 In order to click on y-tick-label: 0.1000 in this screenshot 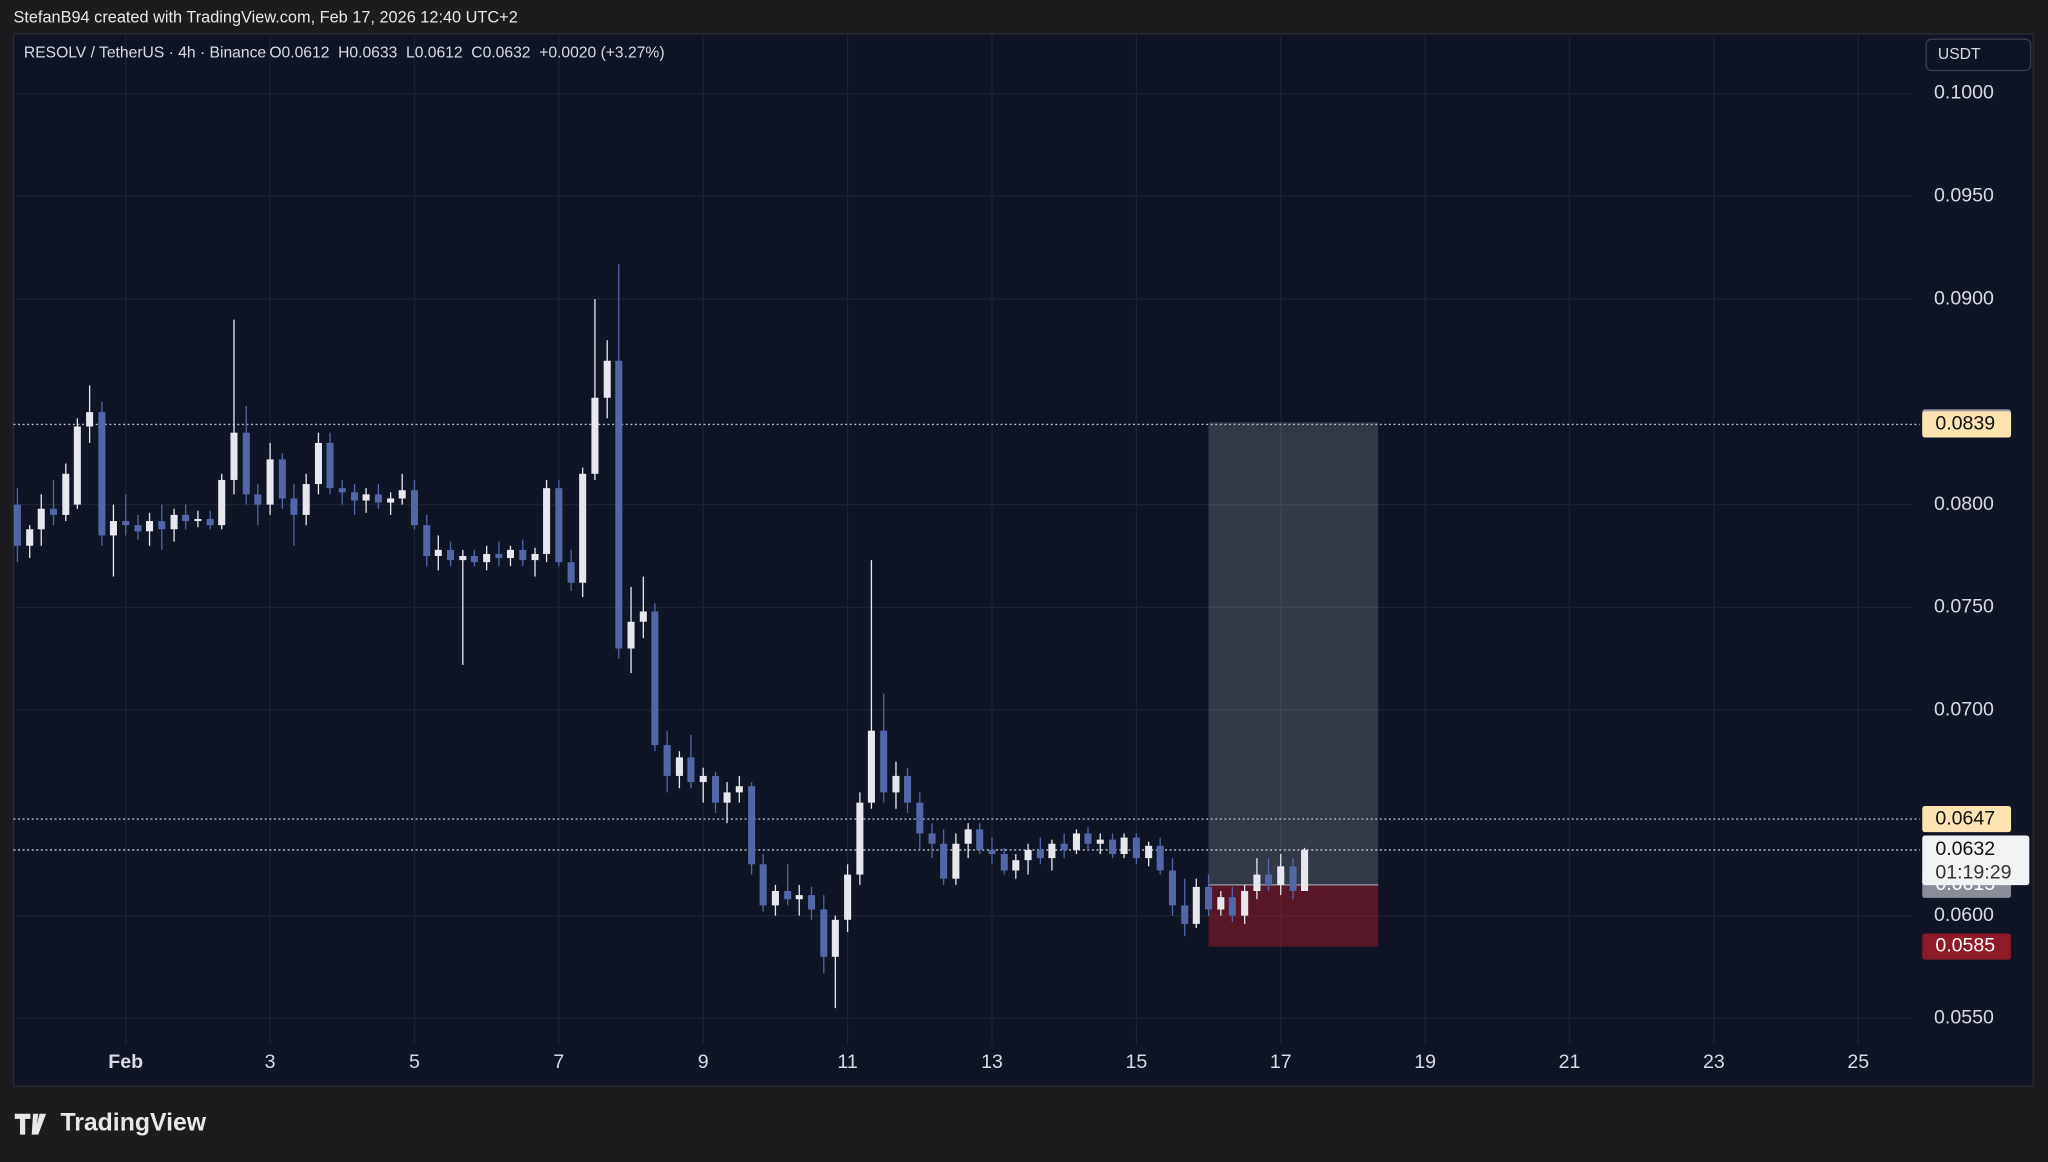, I will do `click(1964, 93)`.